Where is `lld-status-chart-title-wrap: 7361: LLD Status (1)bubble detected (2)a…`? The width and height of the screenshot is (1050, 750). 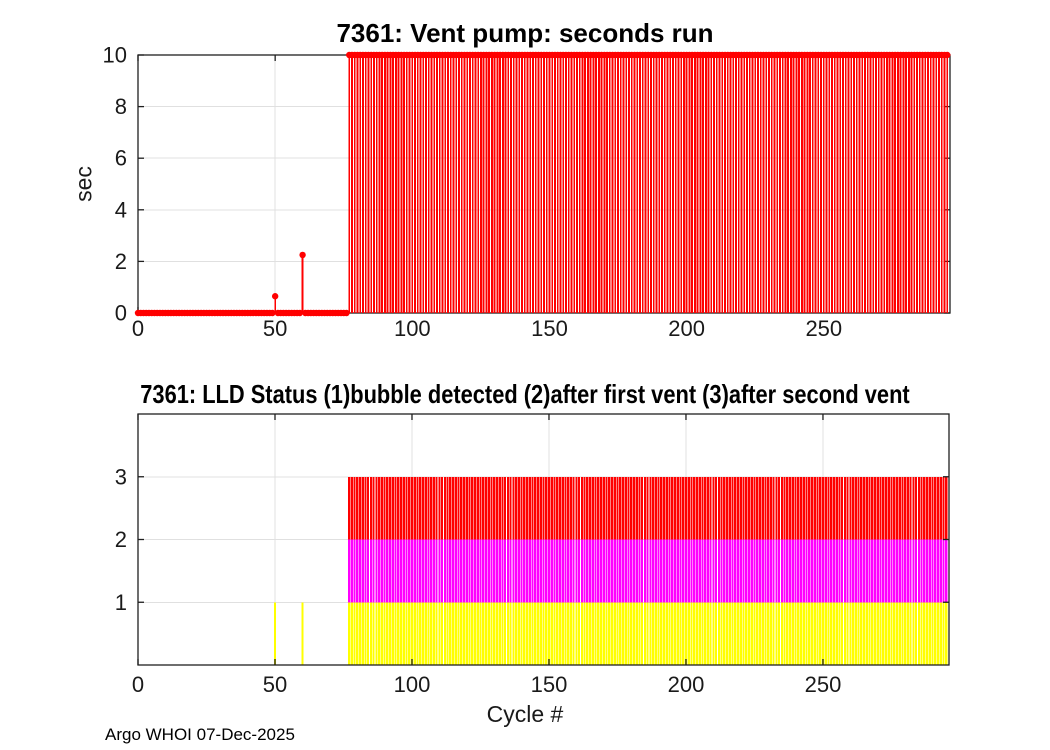 lld-status-chart-title-wrap: 7361: LLD Status (1)bubble detected (2)a… is located at coordinates (525, 394).